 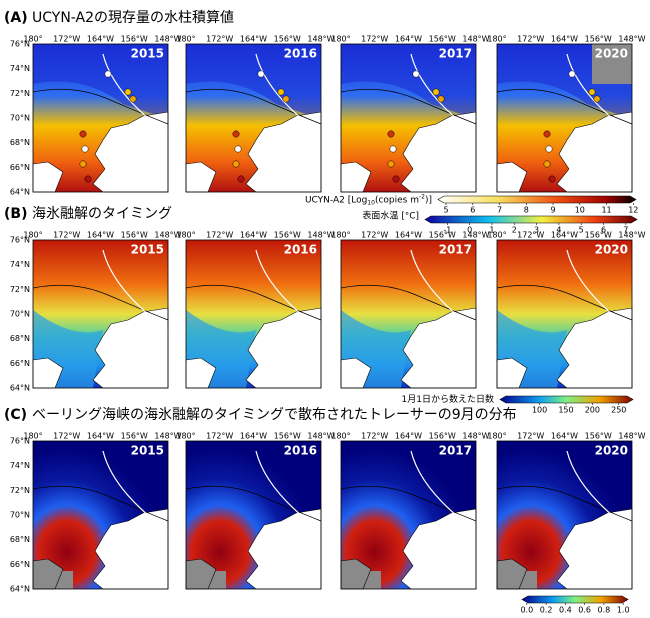 I want to click on panel-title: UCYN-A2の現存量の水柱積算値, so click(x=133, y=18).